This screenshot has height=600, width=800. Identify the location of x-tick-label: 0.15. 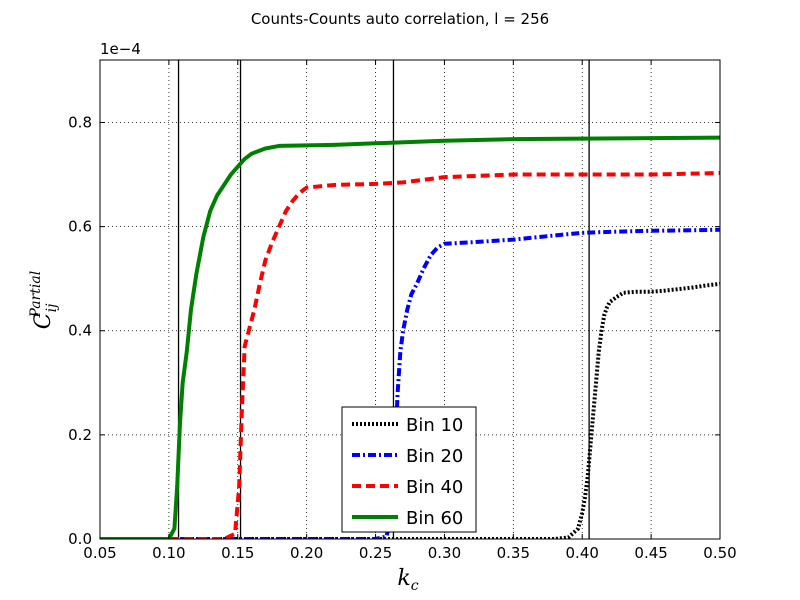
(237, 553).